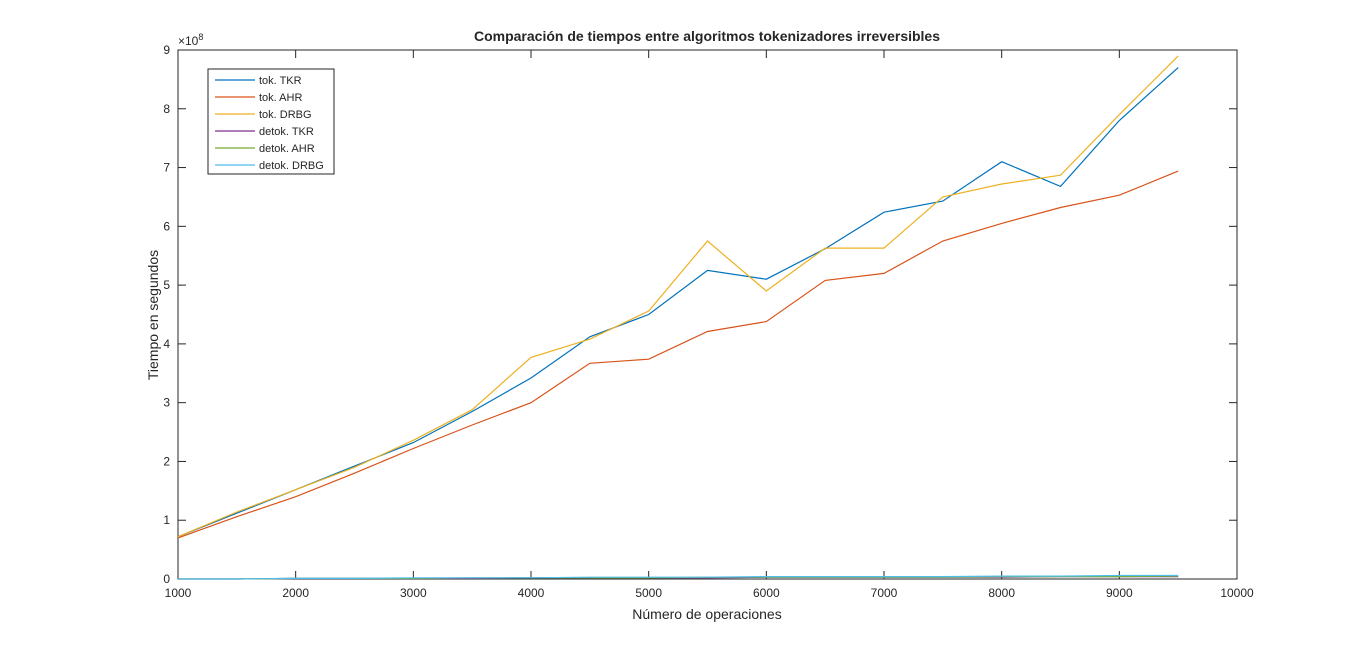  Describe the element at coordinates (678, 577) in the screenshot. I see `series-line-detok-drbg` at that location.